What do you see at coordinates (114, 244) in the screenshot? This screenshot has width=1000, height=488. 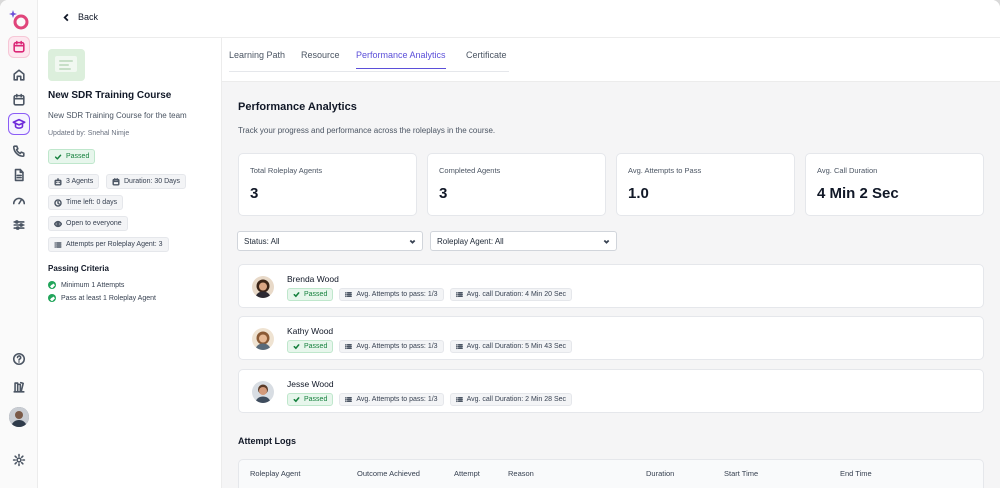 I see `attempts-label: Attempts per Roleplay Agent: 3` at bounding box center [114, 244].